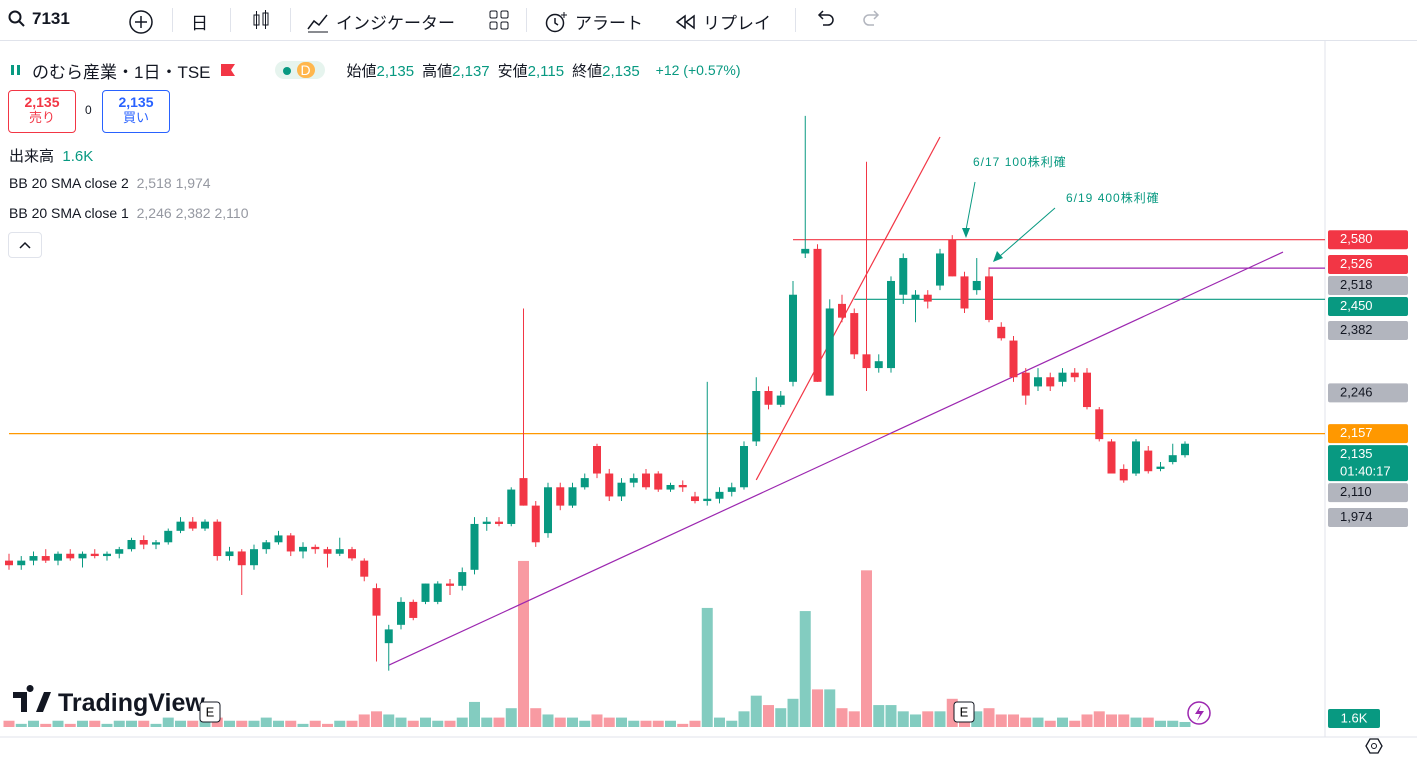 This screenshot has width=1417, height=773. What do you see at coordinates (1374, 746) in the screenshot?
I see `settings-icon` at bounding box center [1374, 746].